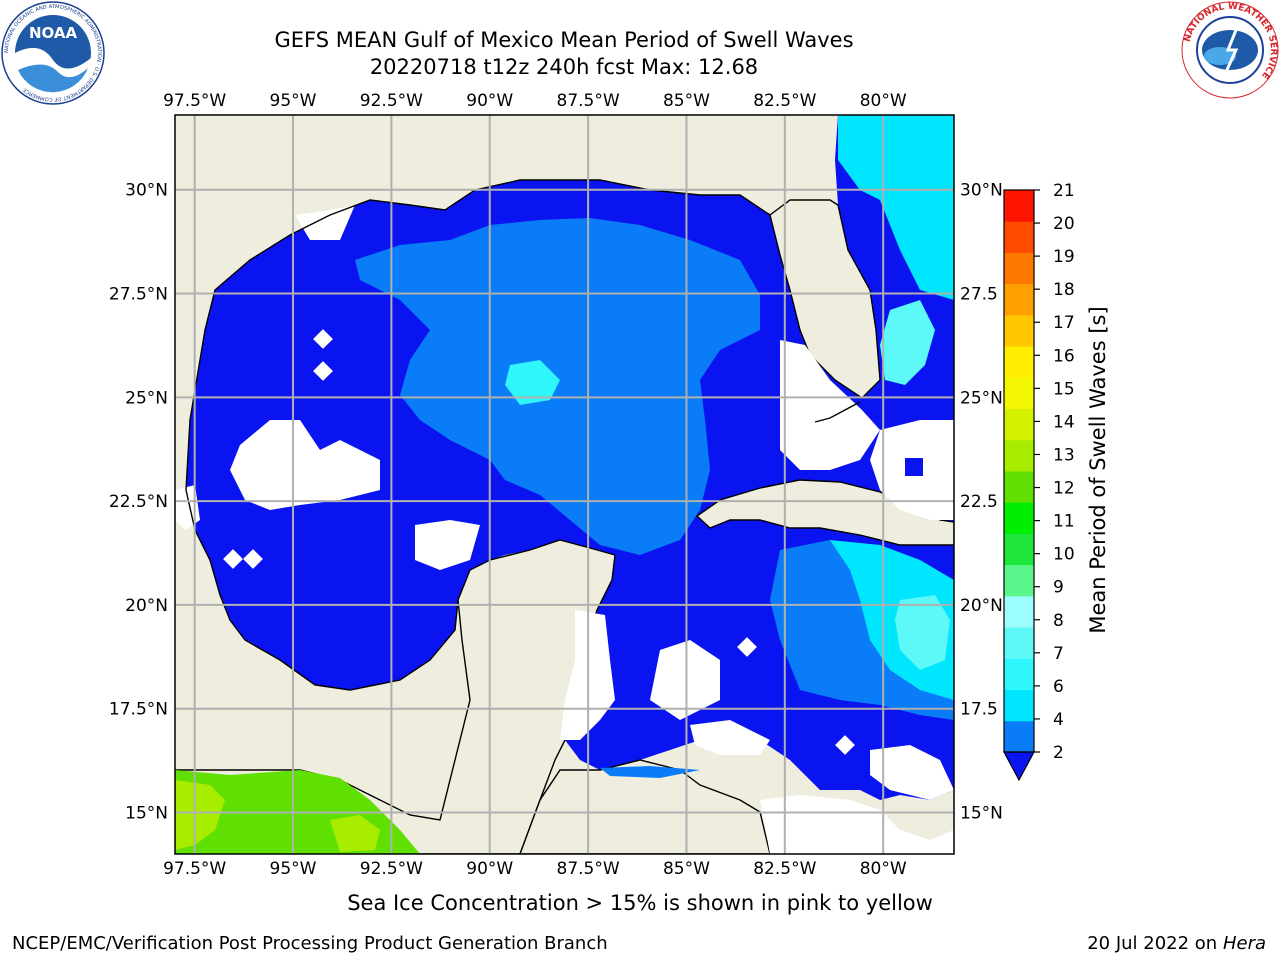  What do you see at coordinates (588, 869) in the screenshot?
I see `lon-label-bottom: 87.5°W` at bounding box center [588, 869].